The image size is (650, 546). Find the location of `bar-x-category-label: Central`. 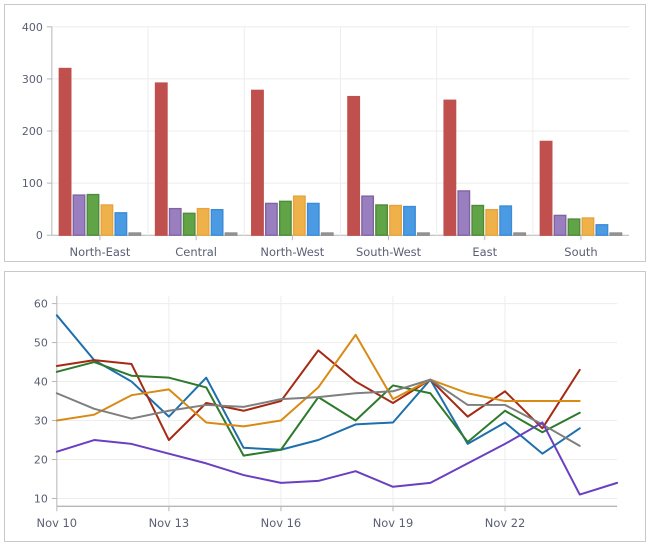

bar-x-category-label: Central is located at coordinates (196, 252).